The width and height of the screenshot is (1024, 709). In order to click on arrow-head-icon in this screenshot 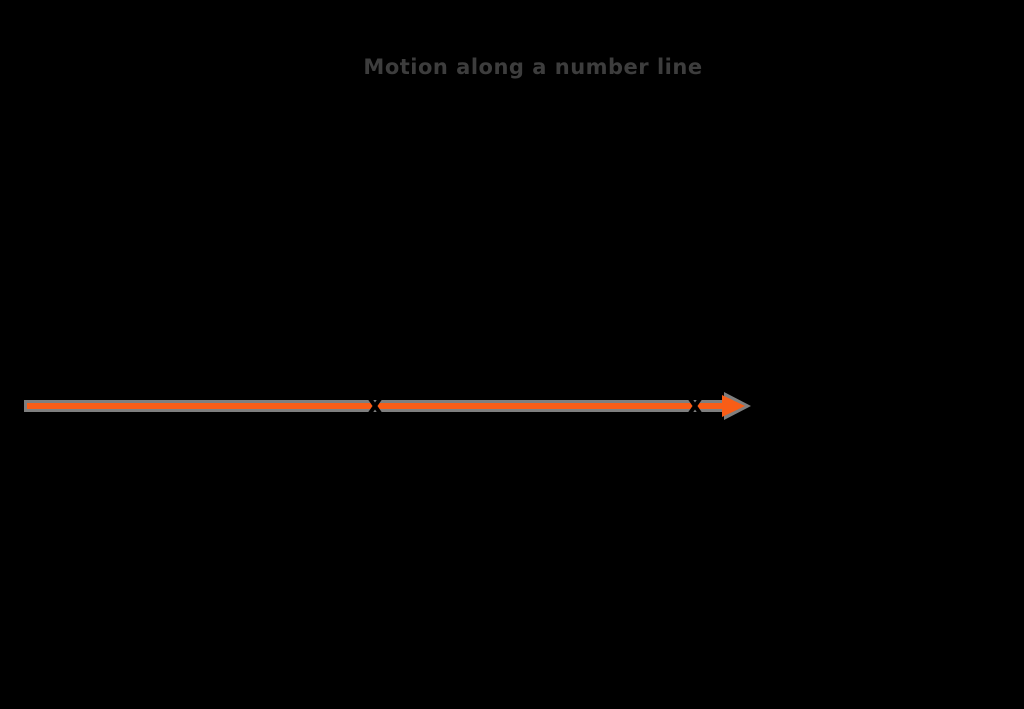, I will do `click(733, 406)`.